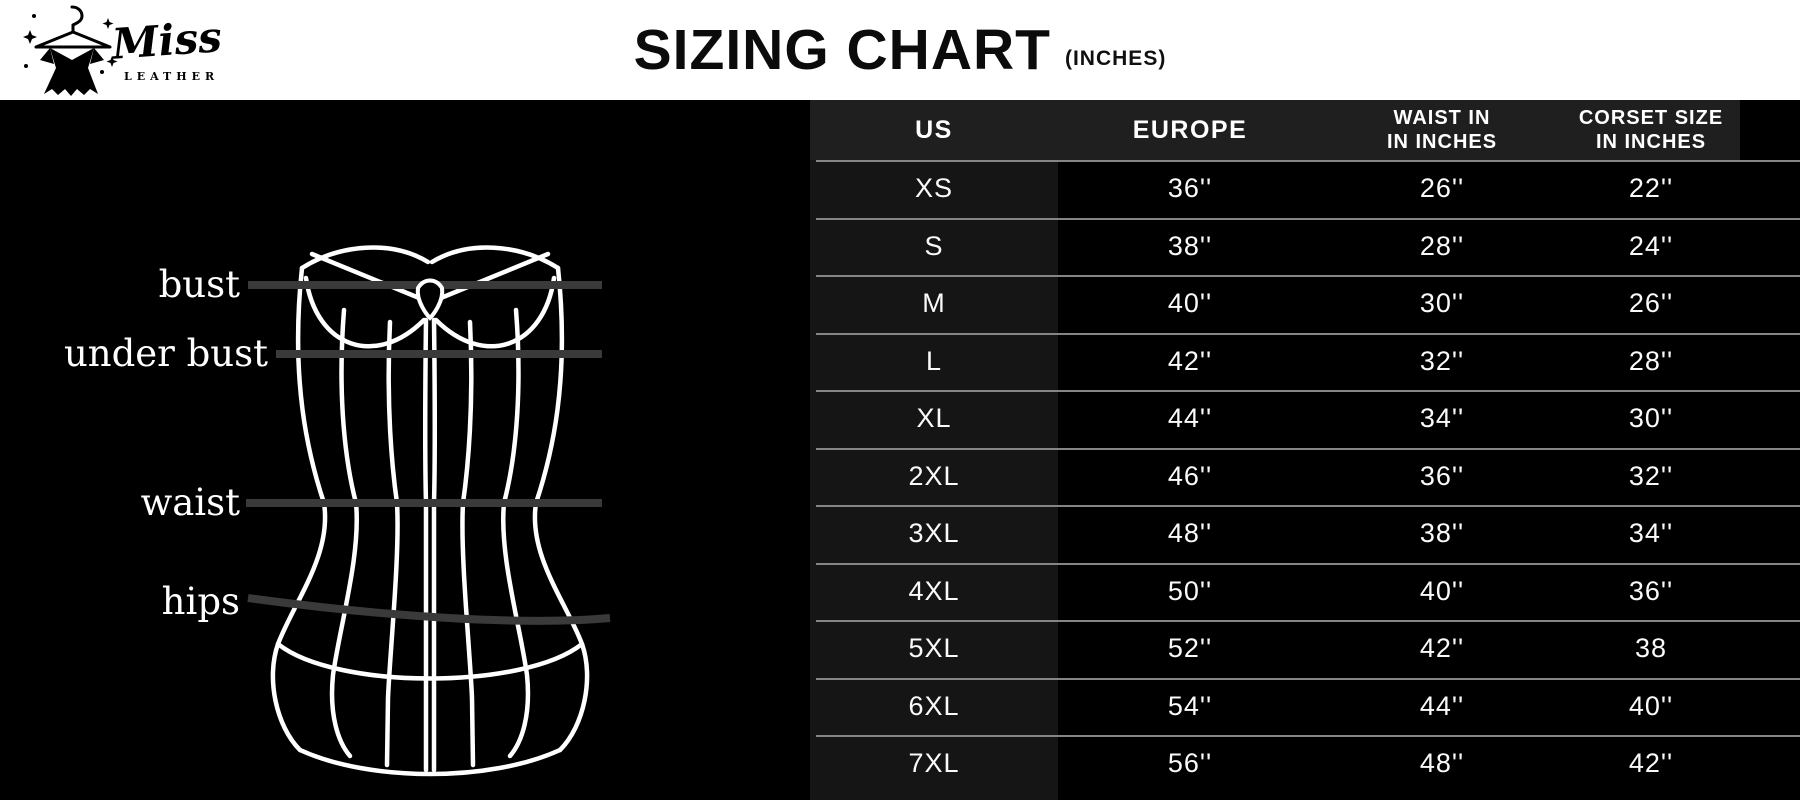 The width and height of the screenshot is (1800, 800). What do you see at coordinates (934, 129) in the screenshot?
I see `column-header-us: US` at bounding box center [934, 129].